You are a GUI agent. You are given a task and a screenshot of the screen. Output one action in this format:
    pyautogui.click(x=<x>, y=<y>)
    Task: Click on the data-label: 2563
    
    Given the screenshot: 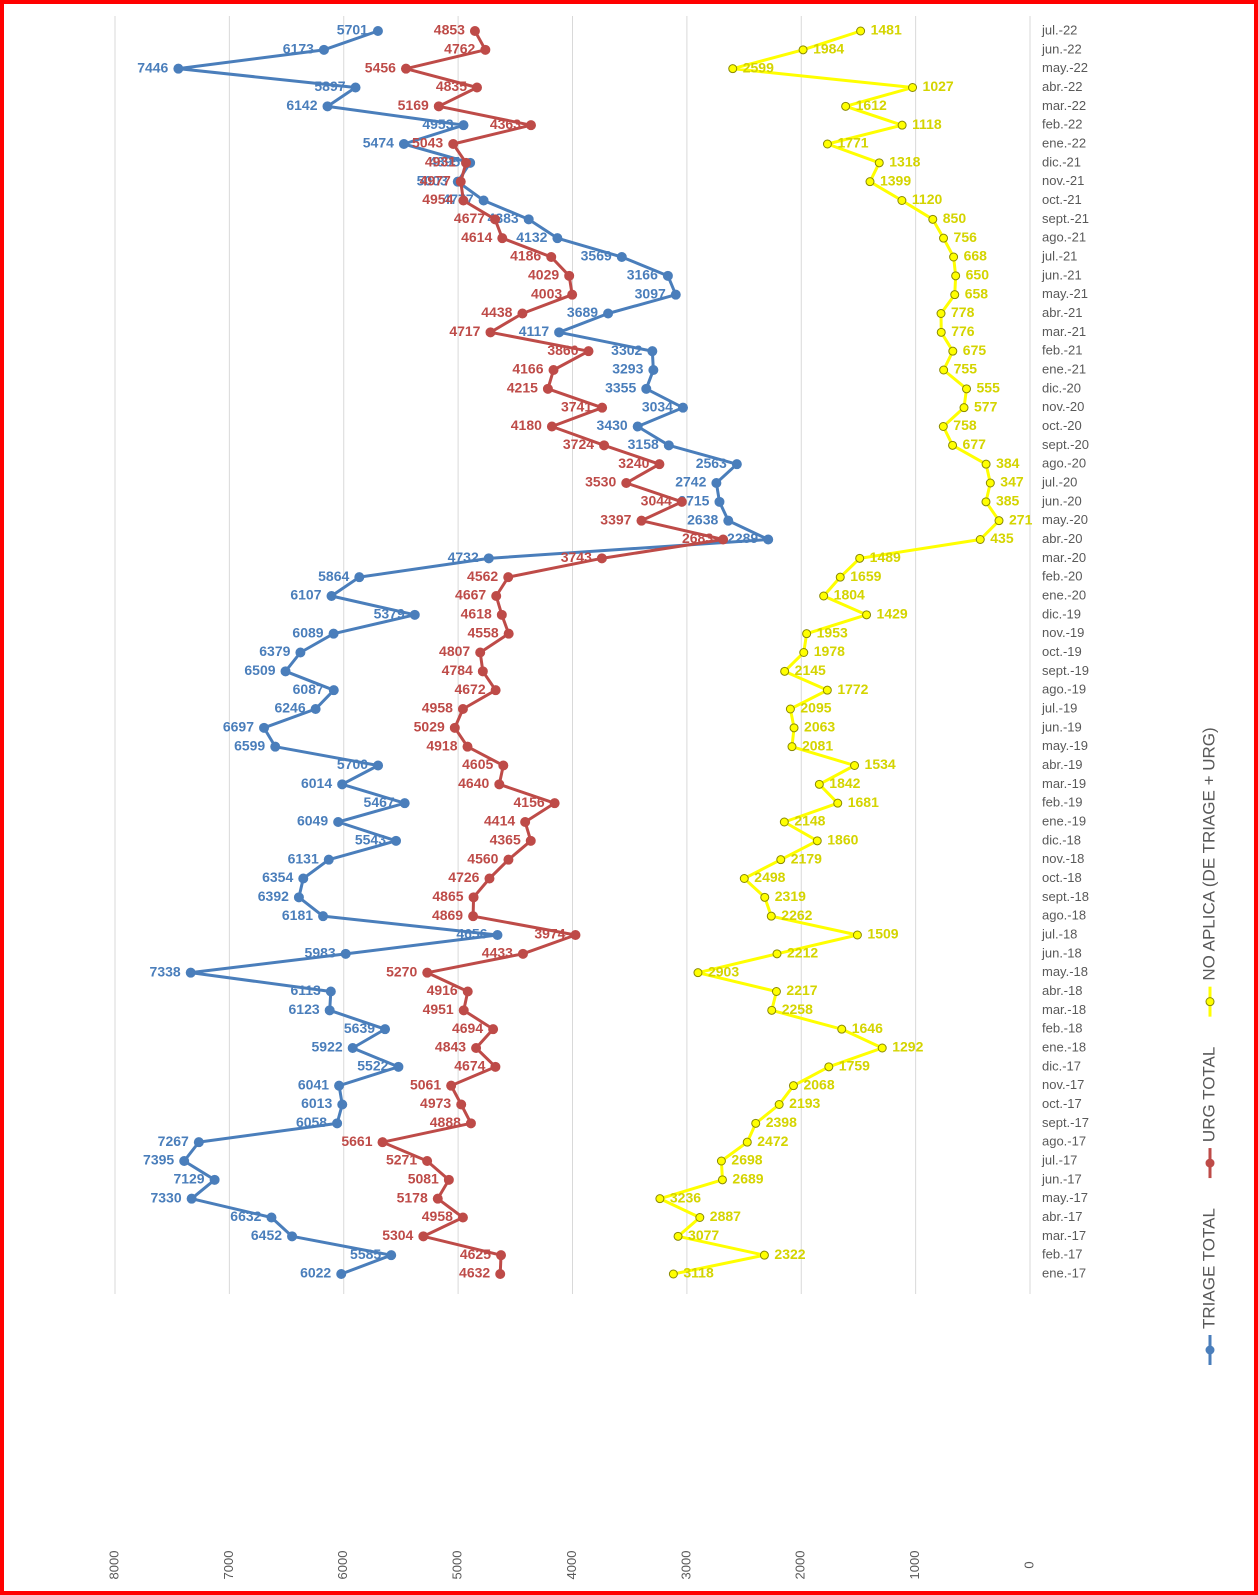 What is the action you would take?
    pyautogui.click(x=711, y=463)
    